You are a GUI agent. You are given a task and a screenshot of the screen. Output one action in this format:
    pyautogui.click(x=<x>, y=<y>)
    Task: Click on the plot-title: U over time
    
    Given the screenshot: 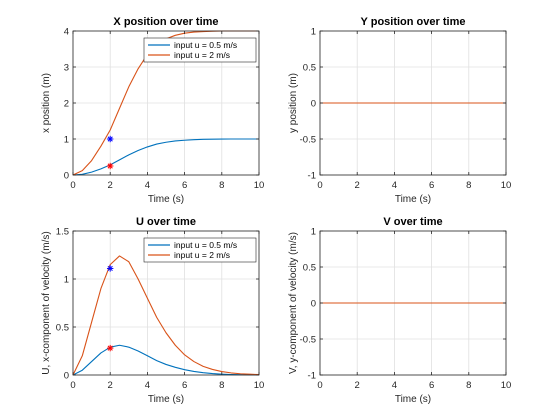 What is the action you would take?
    pyautogui.click(x=166, y=222)
    